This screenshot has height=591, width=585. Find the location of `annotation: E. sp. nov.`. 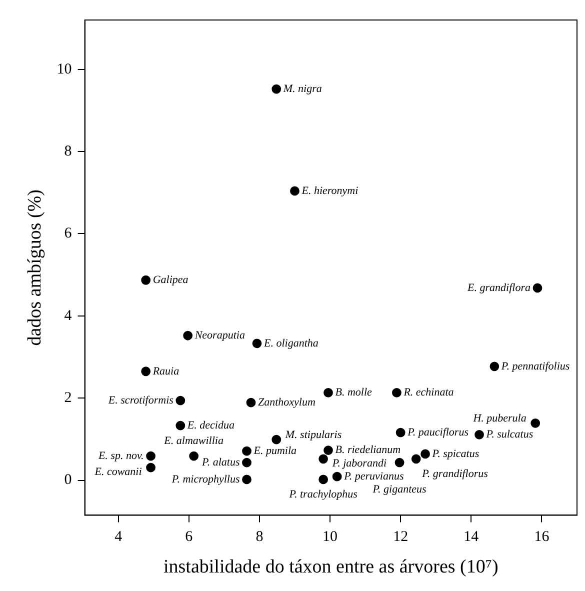

annotation: E. sp. nov. is located at coordinates (120, 456).